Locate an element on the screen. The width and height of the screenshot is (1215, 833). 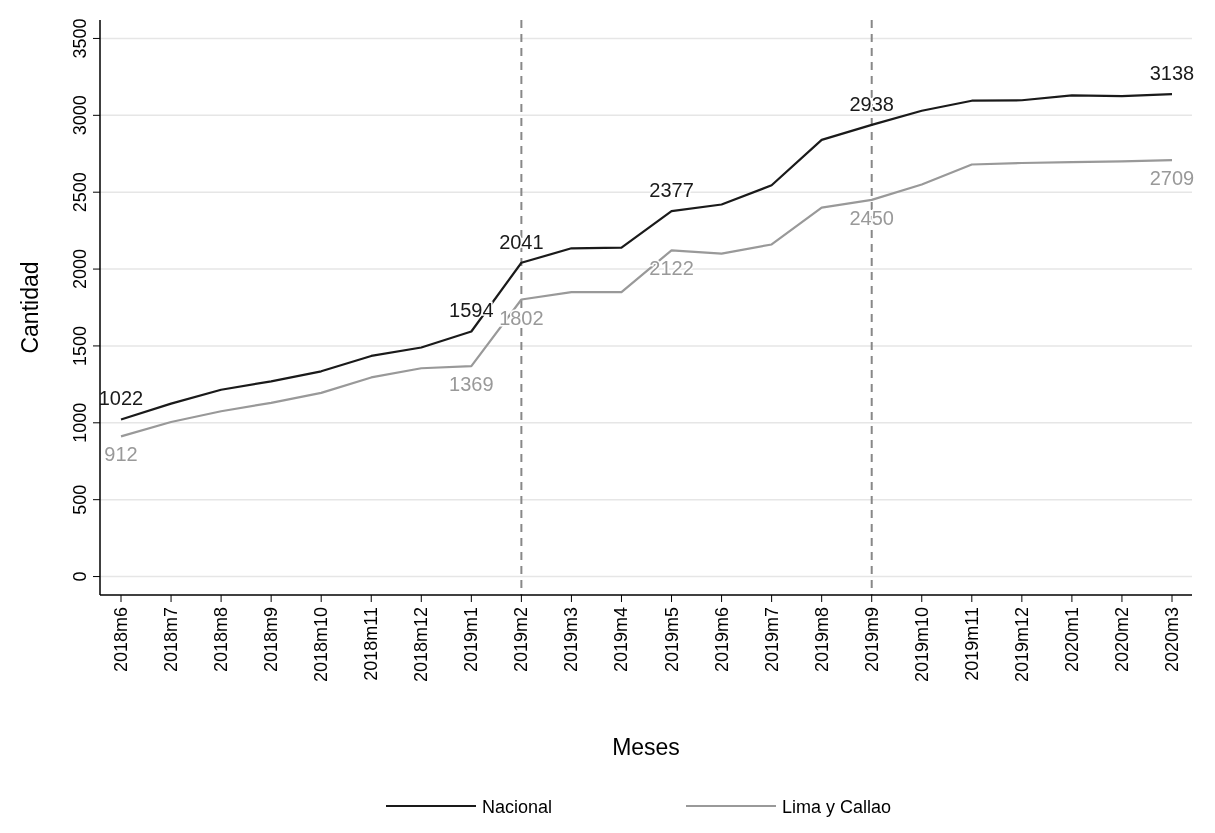
x-tick-label: 2019m7 is located at coordinates (771, 640).